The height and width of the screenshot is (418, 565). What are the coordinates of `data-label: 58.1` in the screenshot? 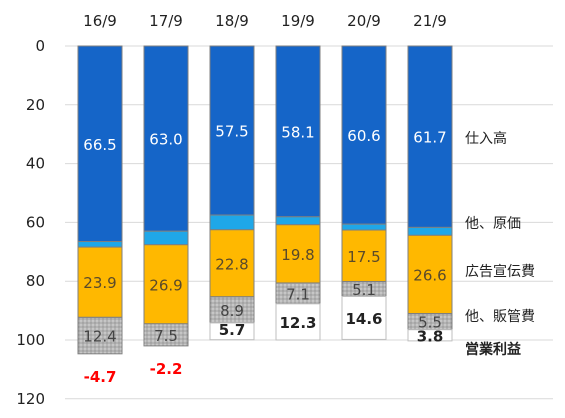 It's located at (297, 132).